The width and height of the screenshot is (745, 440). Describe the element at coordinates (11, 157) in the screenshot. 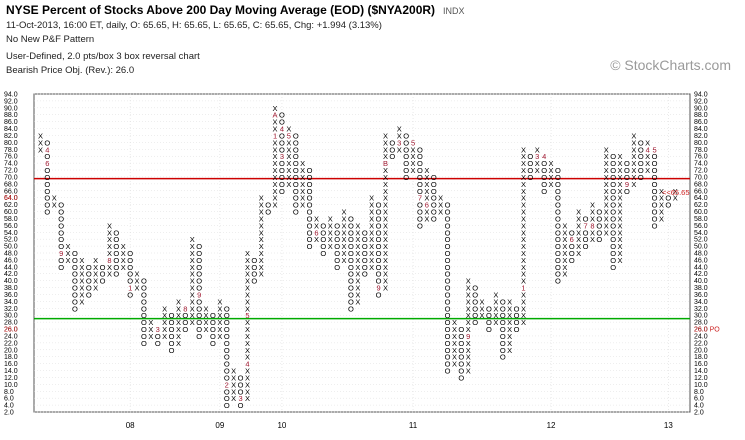

I see `y-tick-label-left: 76.0` at that location.